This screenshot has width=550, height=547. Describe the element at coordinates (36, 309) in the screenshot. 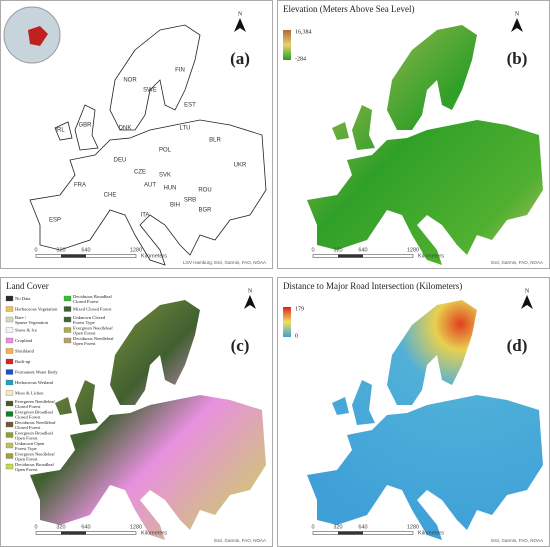

I see `legend-label: Herbaceous Vegetation` at that location.